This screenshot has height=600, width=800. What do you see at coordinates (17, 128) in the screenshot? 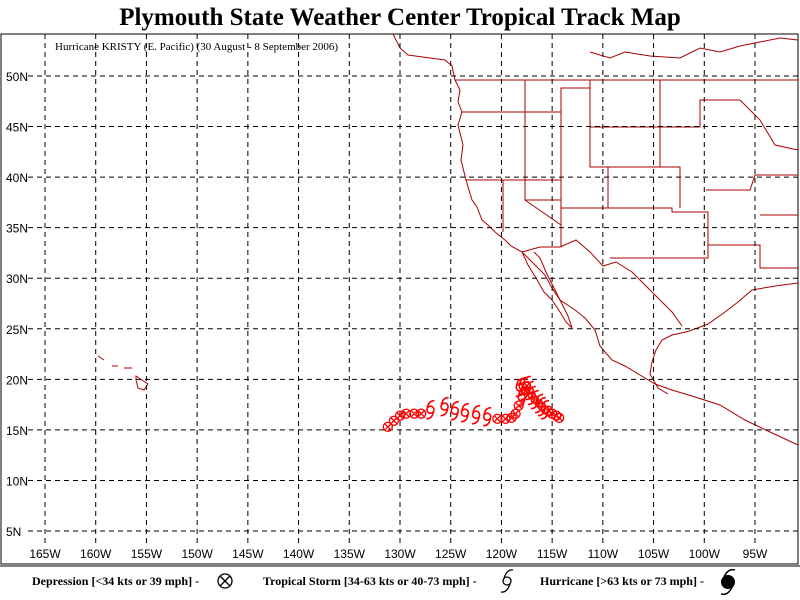
I see `lat-tick-label: 45N` at bounding box center [17, 128].